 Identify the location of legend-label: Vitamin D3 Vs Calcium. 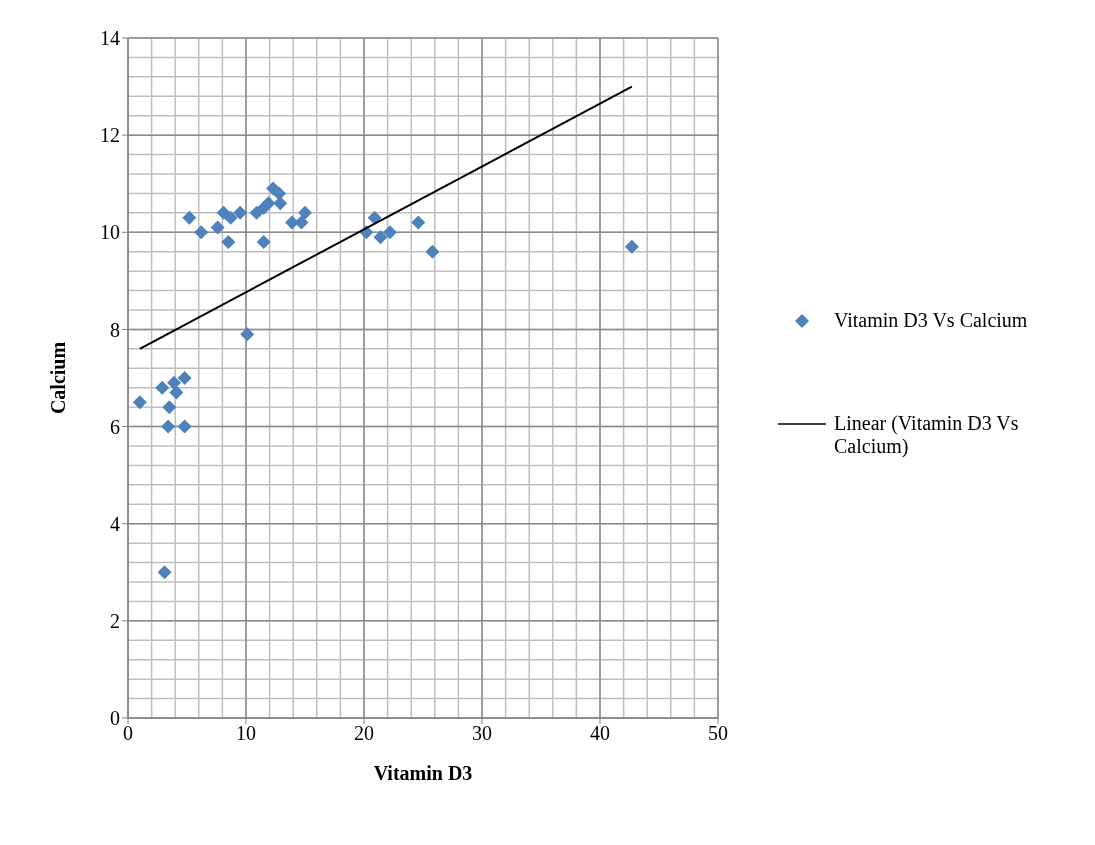
(931, 320).